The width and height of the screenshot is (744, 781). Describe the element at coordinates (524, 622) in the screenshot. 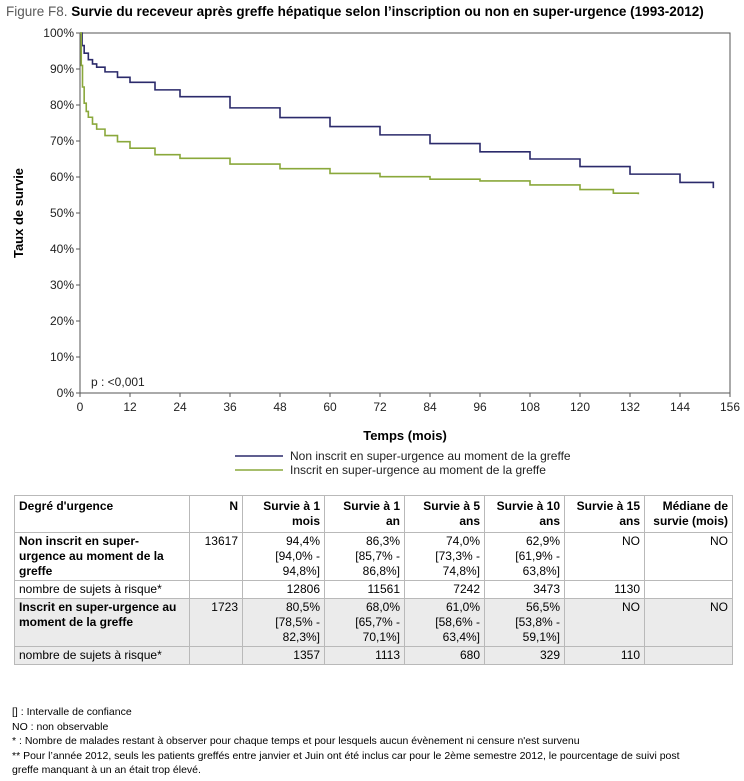

I see `cell-value: 56,5% [53,8% - 59,1%]` at that location.